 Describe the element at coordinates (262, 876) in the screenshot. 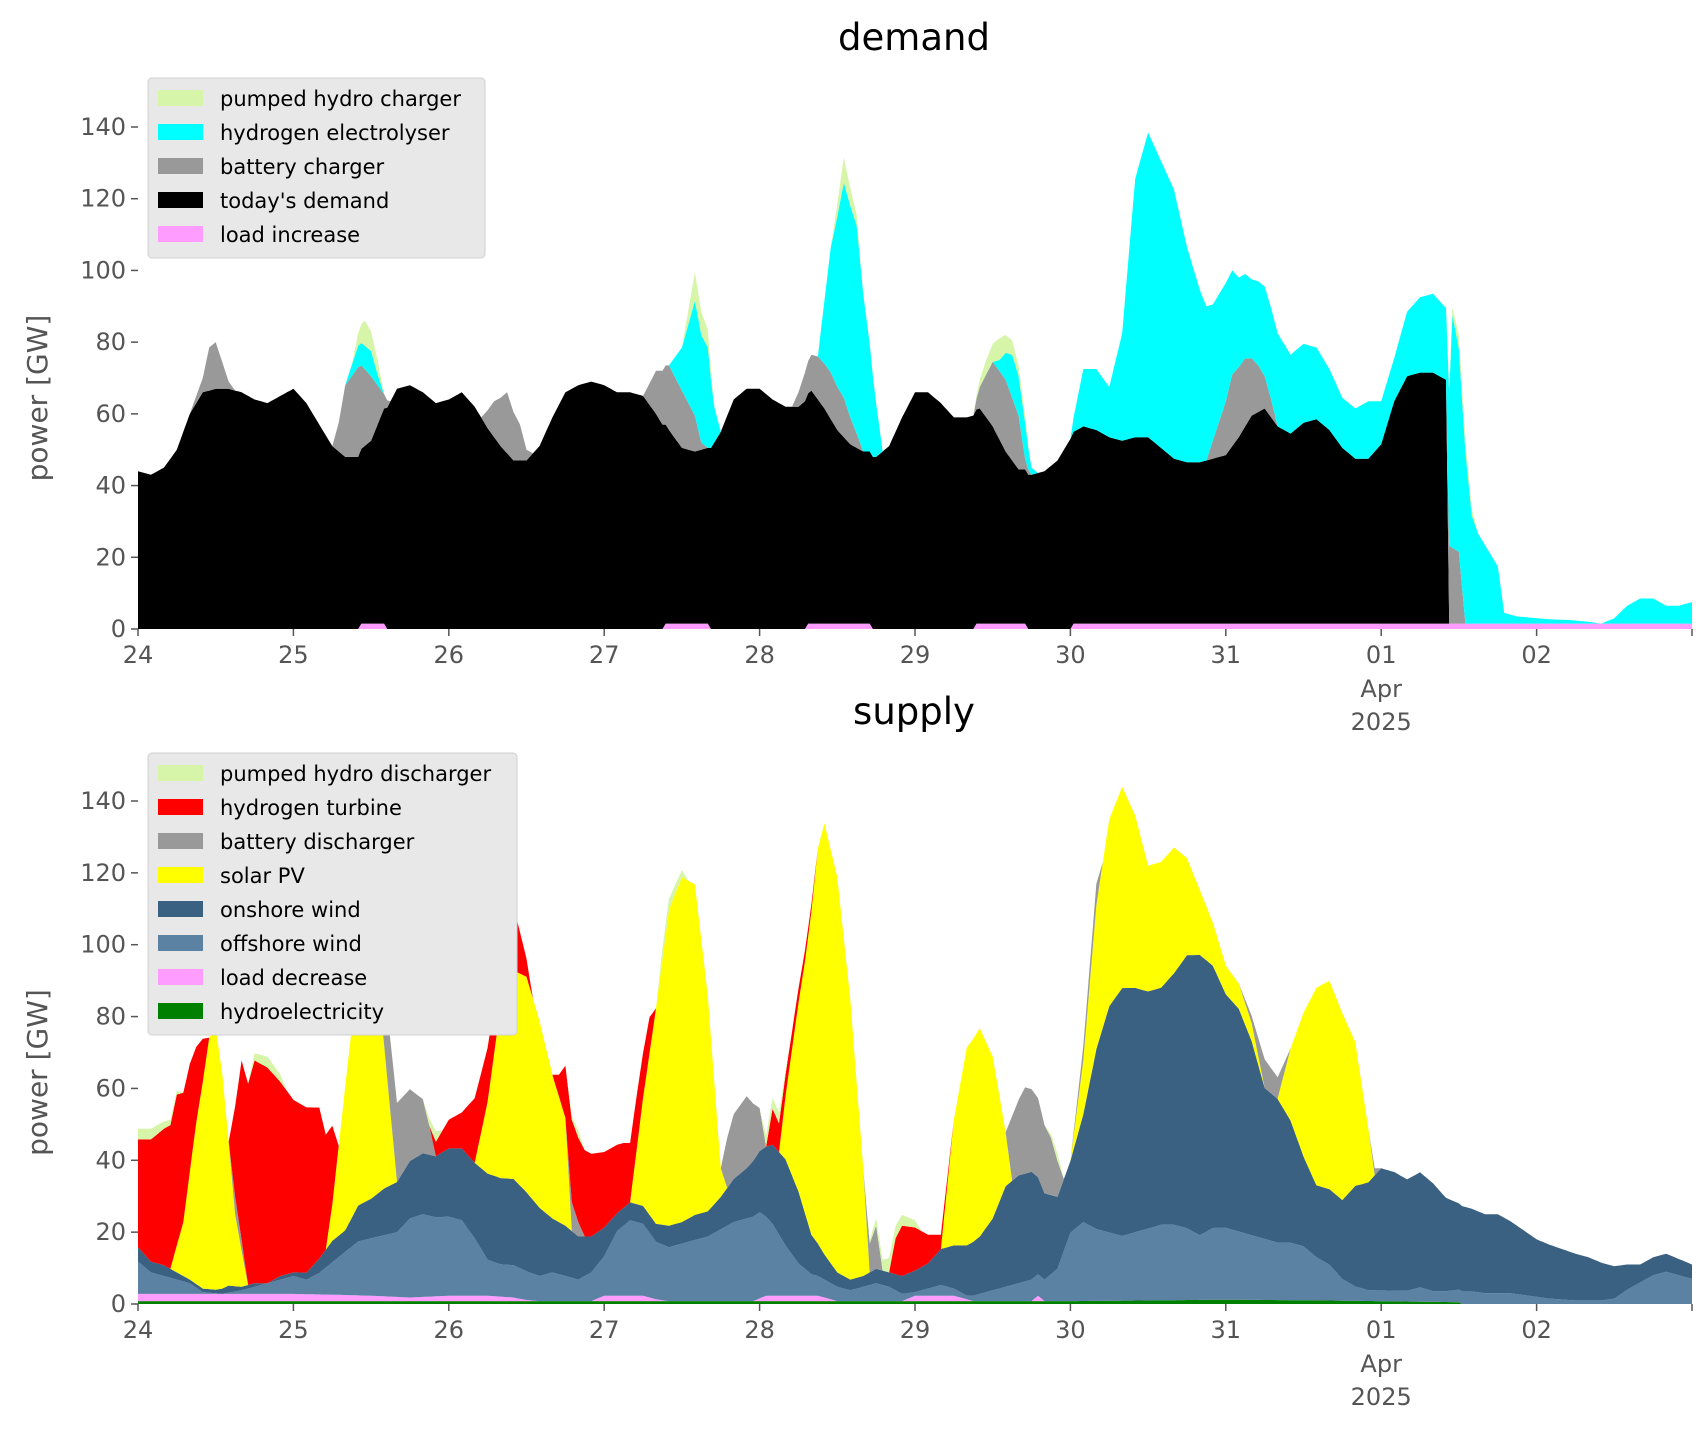

I see `legend-label-solar-pv: solar PV` at that location.